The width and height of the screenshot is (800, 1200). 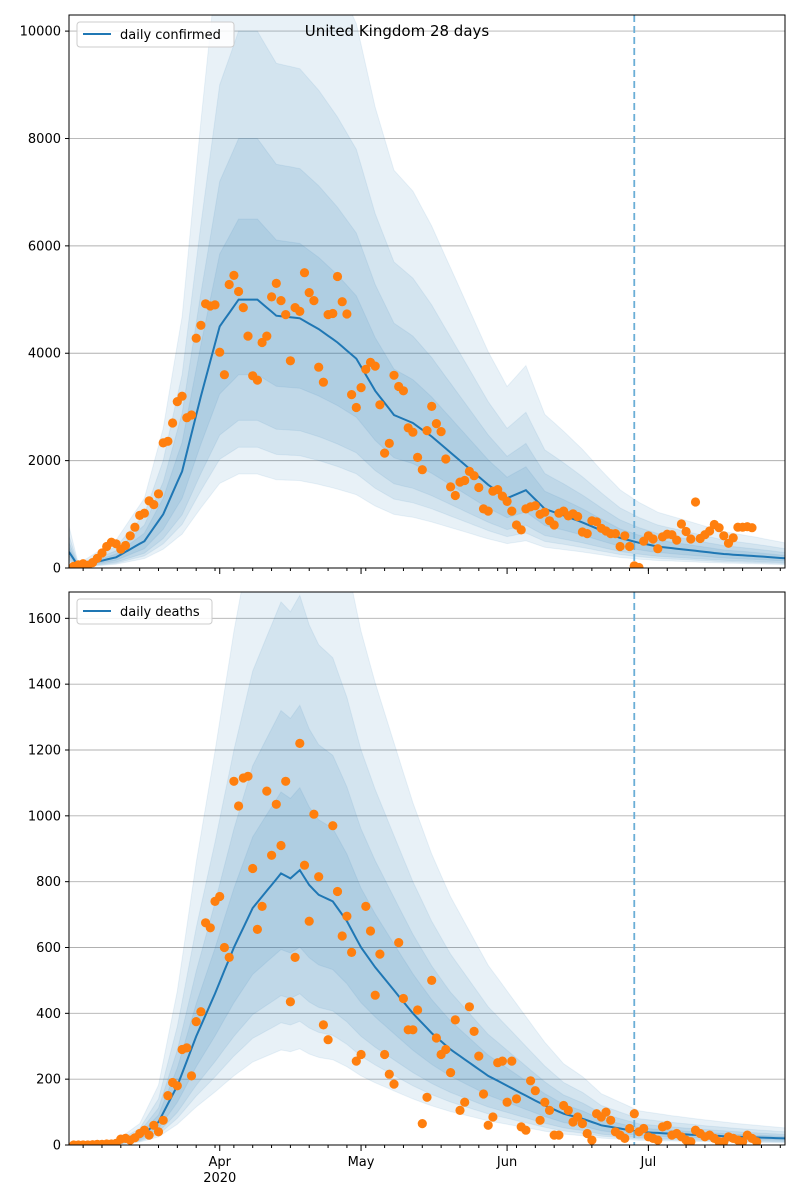 What do you see at coordinates (44, 685) in the screenshot?
I see `y-tick-label: 1400` at bounding box center [44, 685].